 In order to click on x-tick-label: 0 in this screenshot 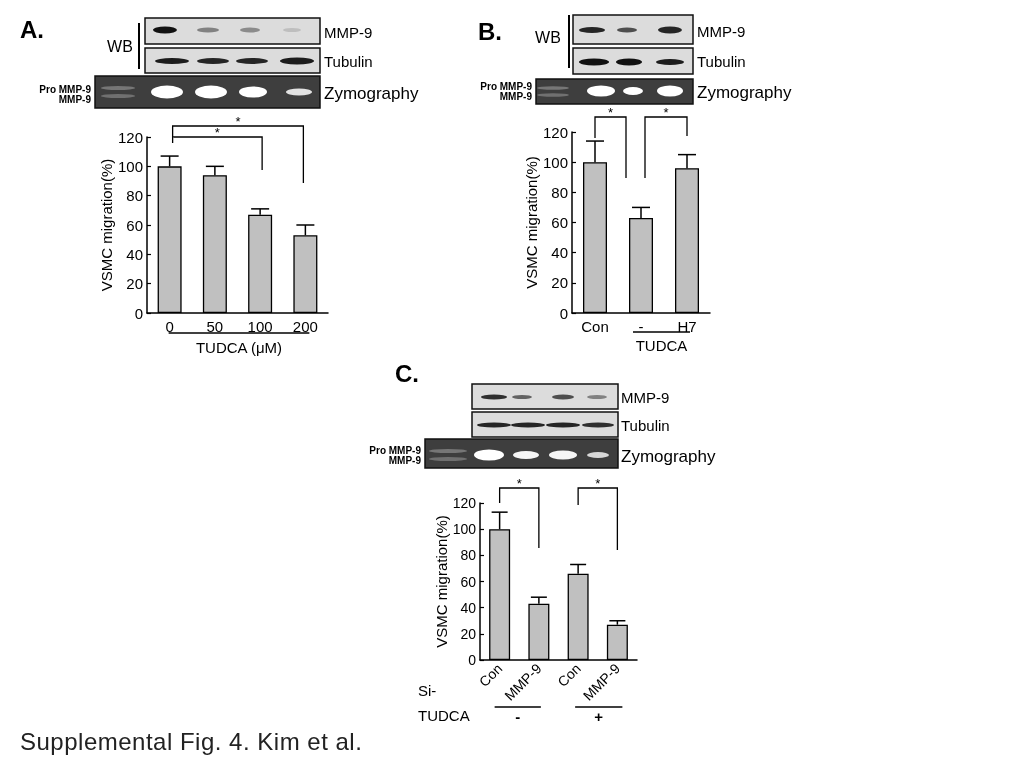, I will do `click(169, 326)`.